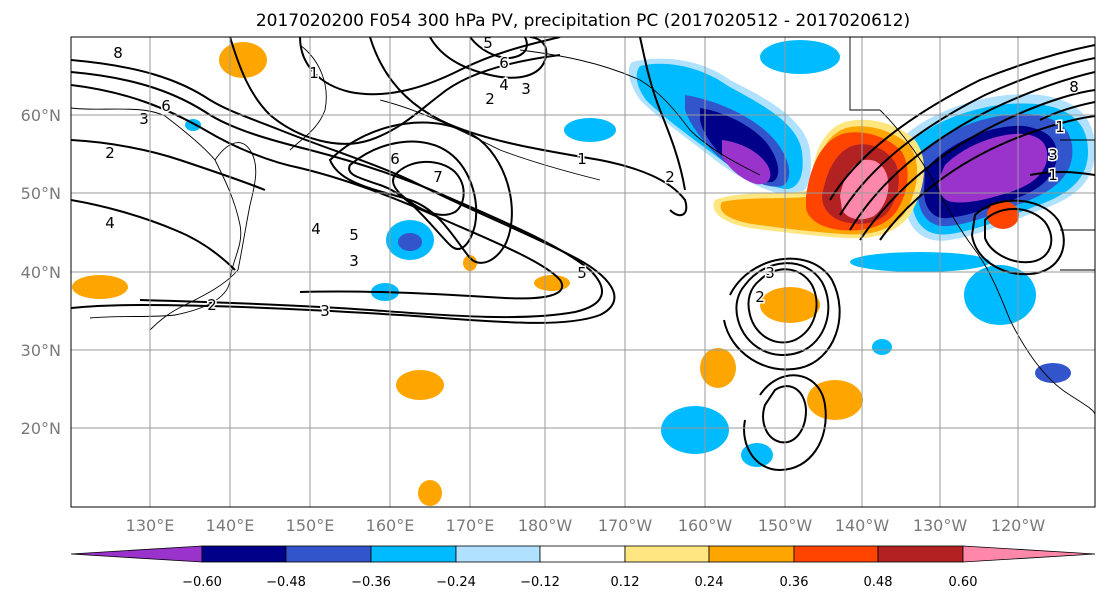  What do you see at coordinates (390, 525) in the screenshot?
I see `lon-label: 160°E` at bounding box center [390, 525].